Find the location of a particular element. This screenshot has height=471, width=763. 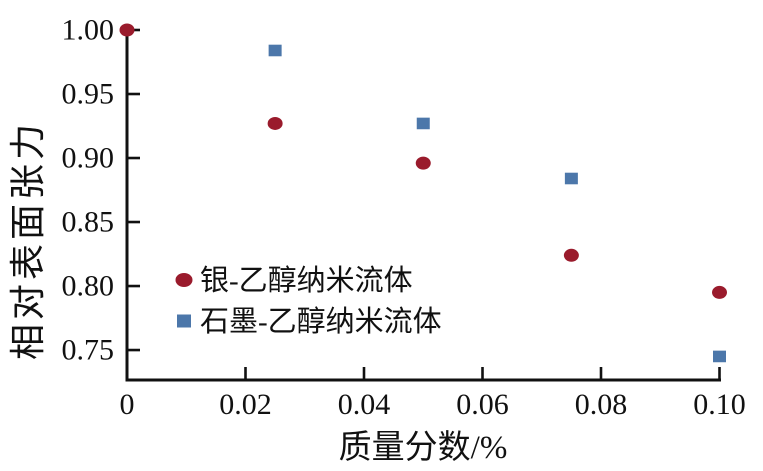

x-tick-label: 0.06 is located at coordinates (482, 404).